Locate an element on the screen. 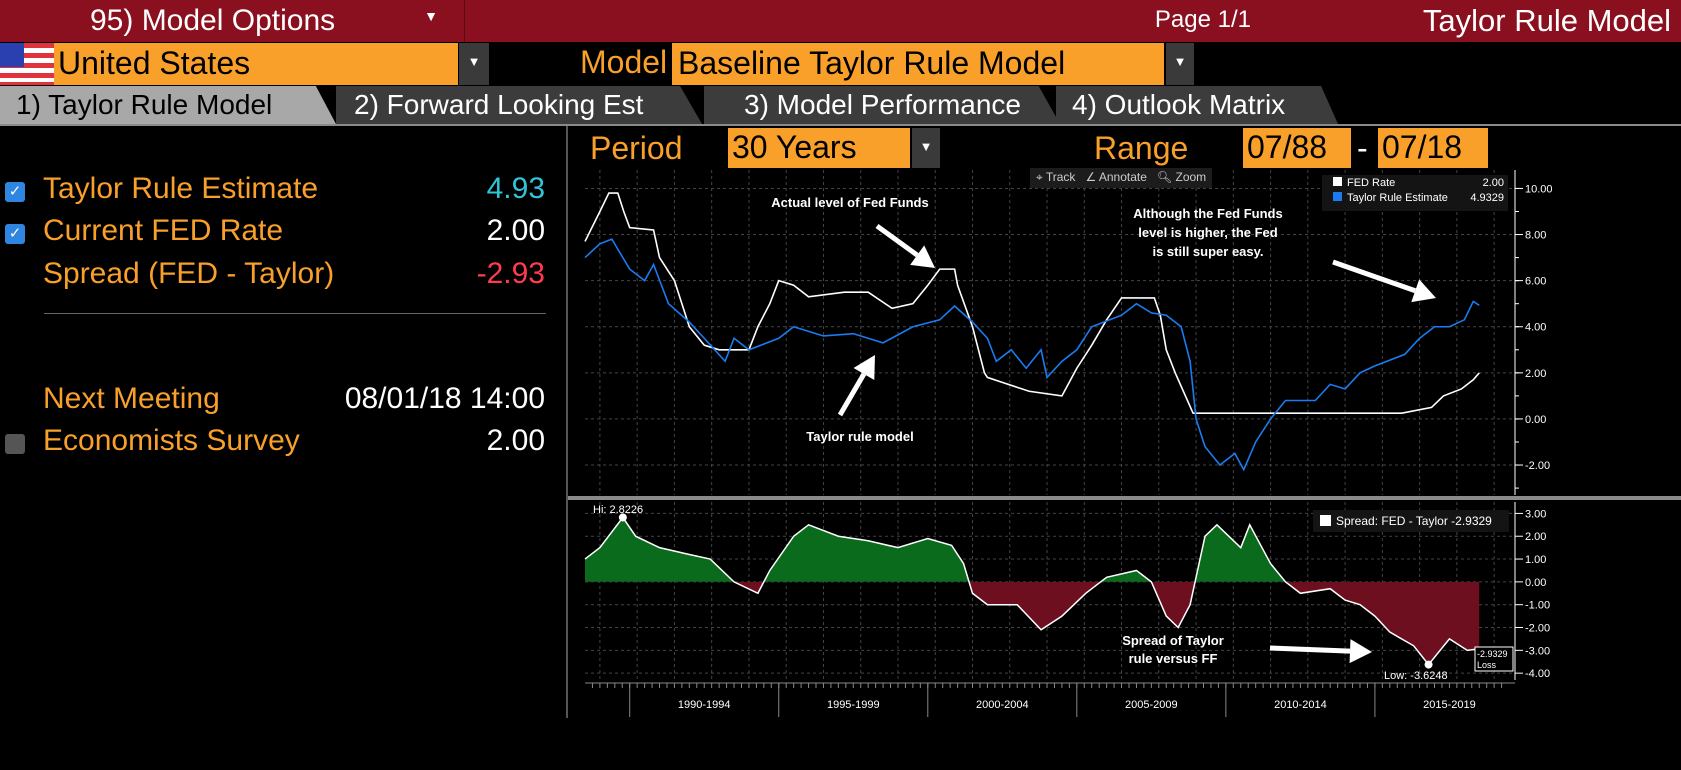 The width and height of the screenshot is (1681, 770). economists-survey-row: Economists Survey 2.00 is located at coordinates (275, 444).